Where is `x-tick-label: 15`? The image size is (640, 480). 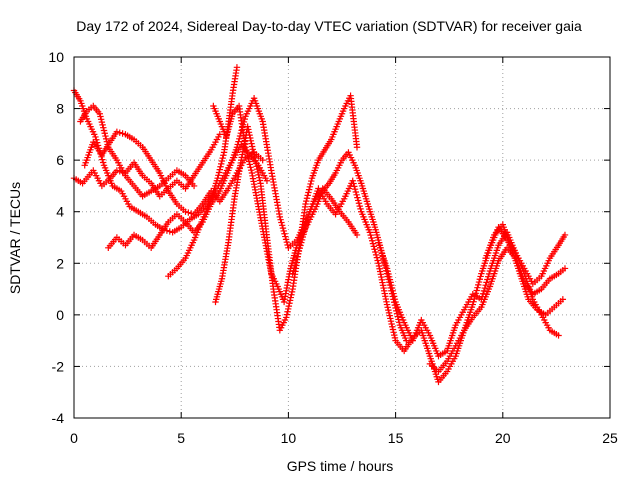
x-tick-label: 15 is located at coordinates (396, 438).